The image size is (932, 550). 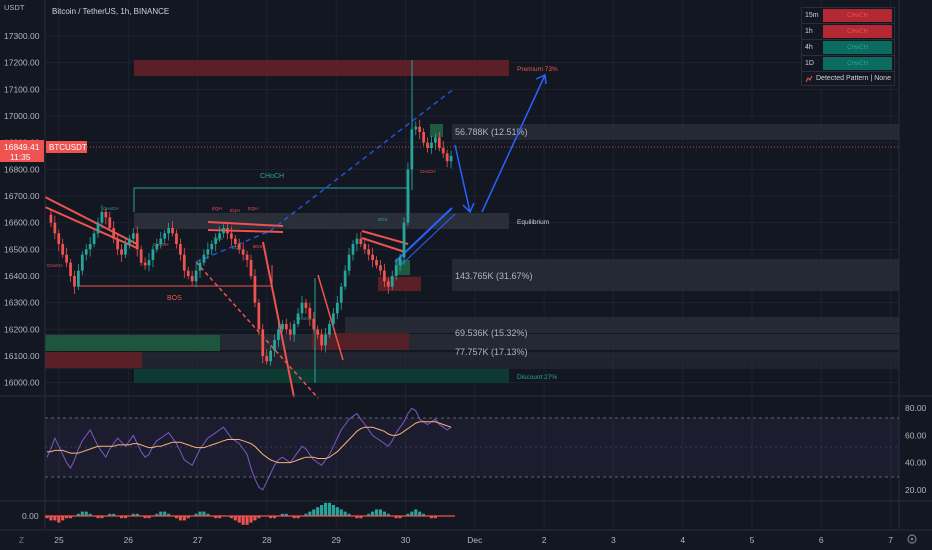 I want to click on mtf-row-1h: 1h CHoCH, so click(x=848, y=32).